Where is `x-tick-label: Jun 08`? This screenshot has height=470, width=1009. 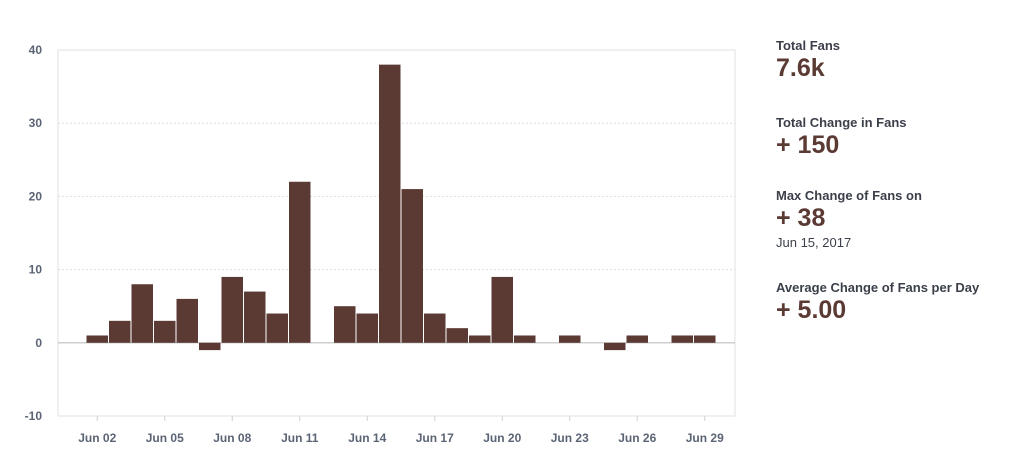
x-tick-label: Jun 08 is located at coordinates (232, 438).